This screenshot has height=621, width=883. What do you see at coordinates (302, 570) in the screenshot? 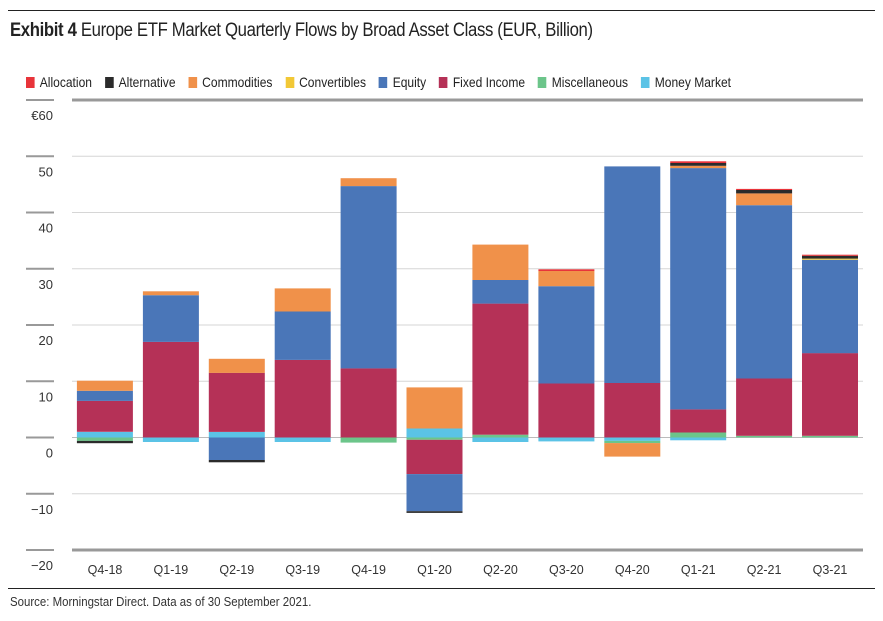
I see `x-tick-label: Q3-19` at bounding box center [302, 570].